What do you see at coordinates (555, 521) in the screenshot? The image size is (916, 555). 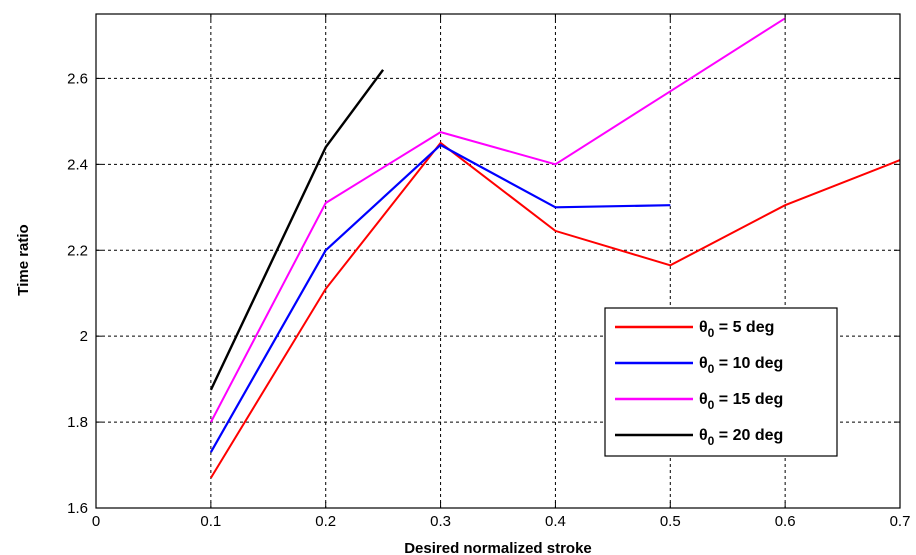 I see `x-tick-label: 0.4` at bounding box center [555, 521].